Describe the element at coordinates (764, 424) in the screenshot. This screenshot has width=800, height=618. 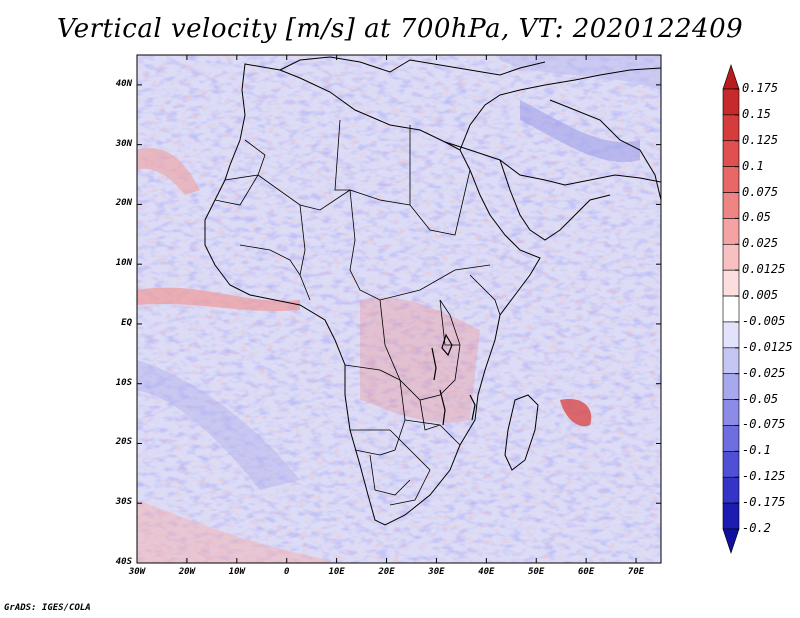
I see `colorbar-label-13: -0.075` at that location.